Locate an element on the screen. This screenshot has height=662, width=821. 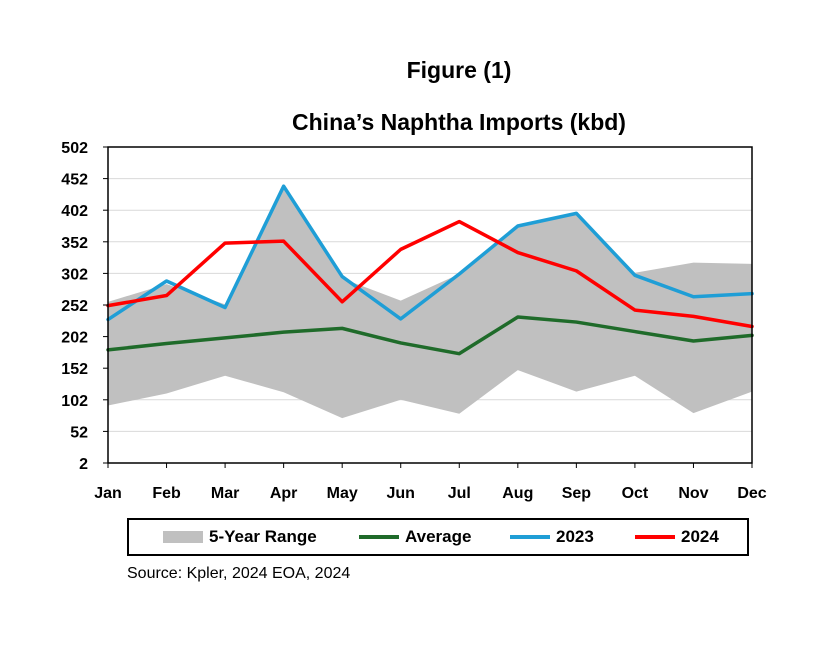
legend-label-2023: 2023 is located at coordinates (575, 536).